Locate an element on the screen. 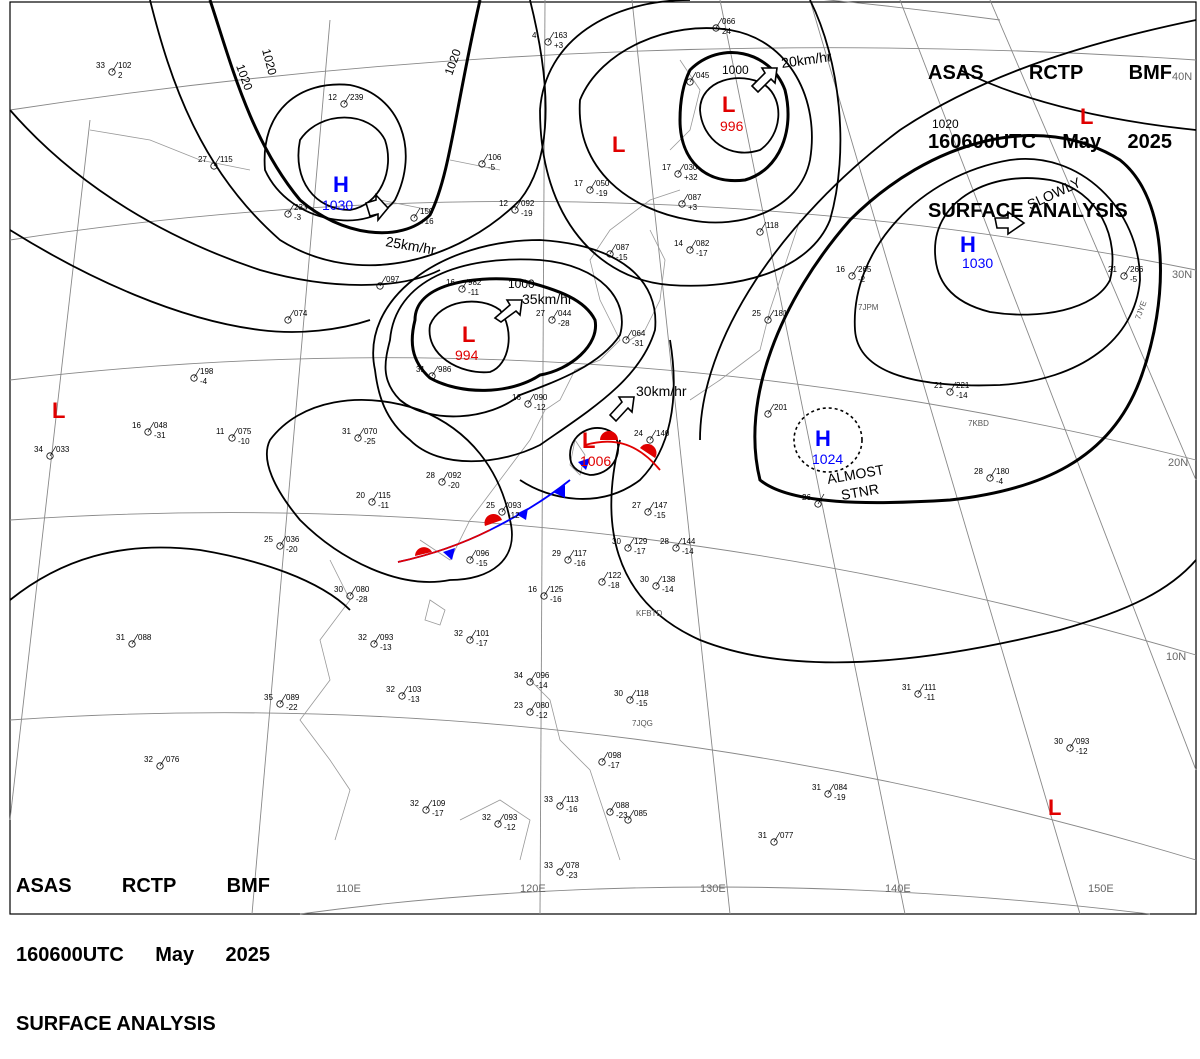  movement-label: STNR is located at coordinates (860, 492).